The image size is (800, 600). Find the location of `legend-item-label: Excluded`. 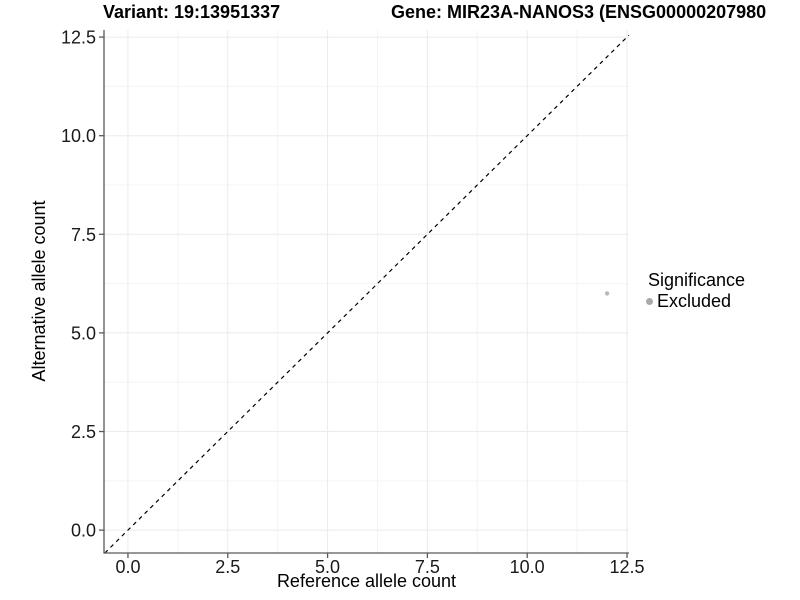

legend-item-label: Excluded is located at coordinates (694, 301).